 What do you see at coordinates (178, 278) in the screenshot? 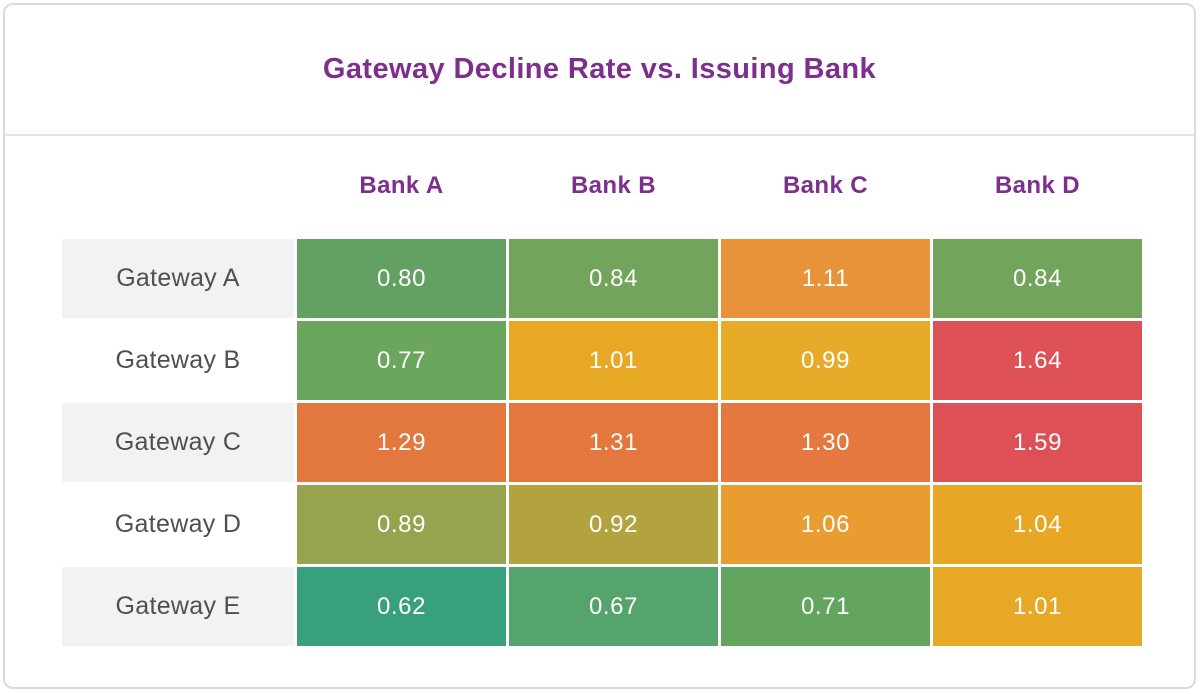
I see `row-label-gateway-a: Gateway A` at bounding box center [178, 278].